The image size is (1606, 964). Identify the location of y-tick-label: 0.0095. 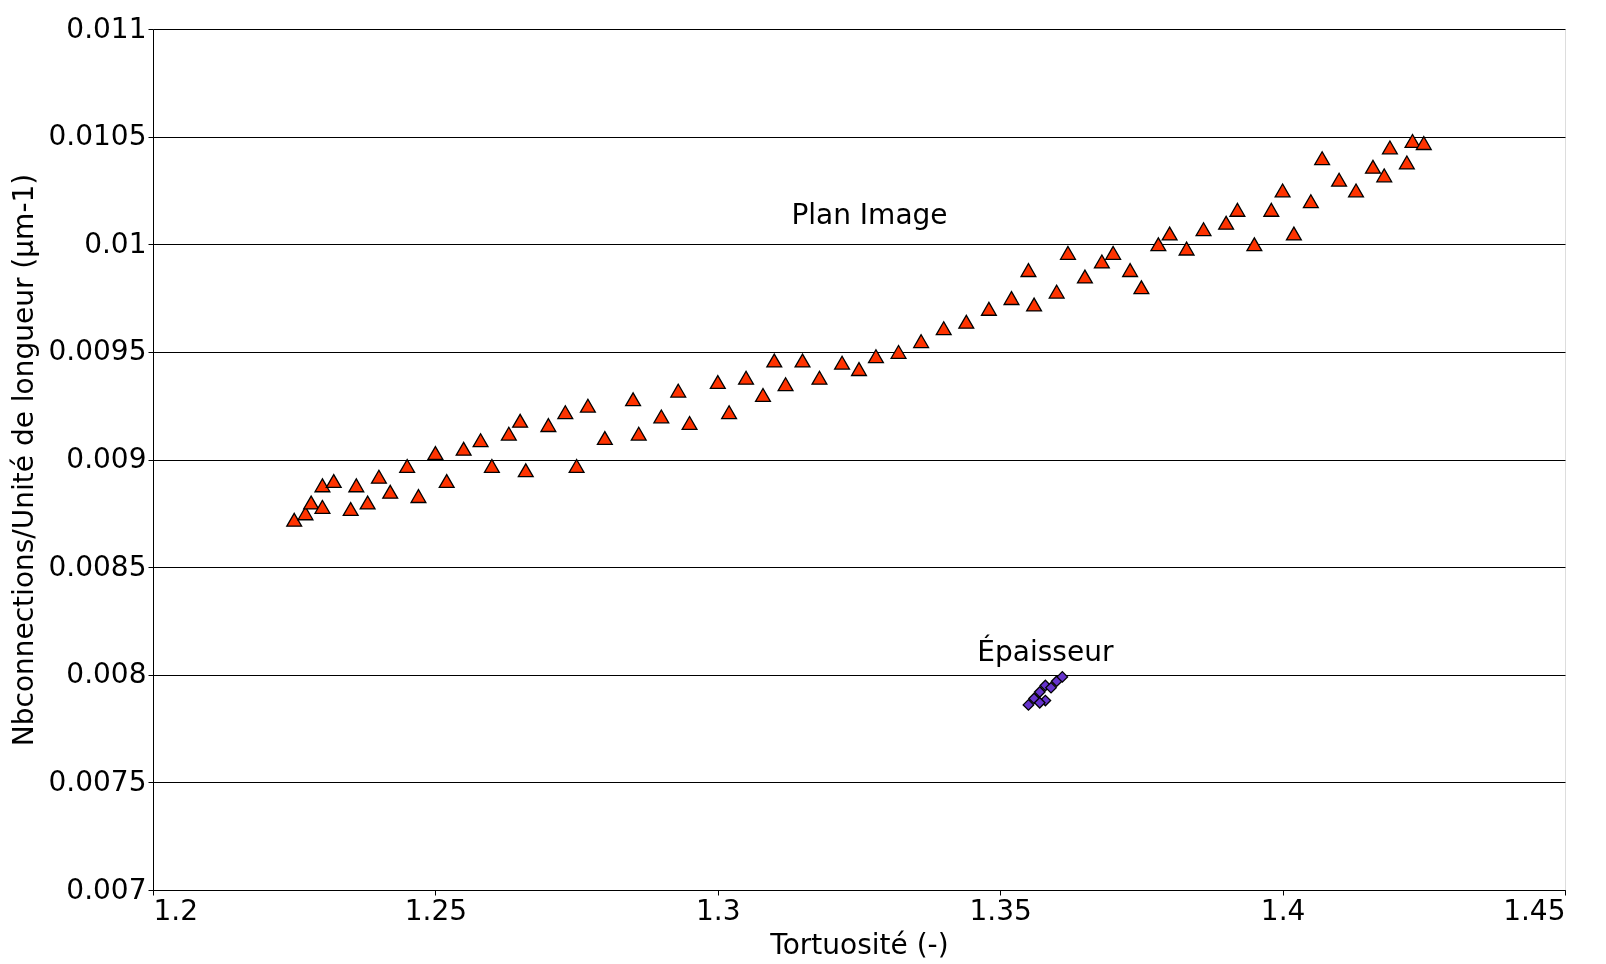
(97, 351).